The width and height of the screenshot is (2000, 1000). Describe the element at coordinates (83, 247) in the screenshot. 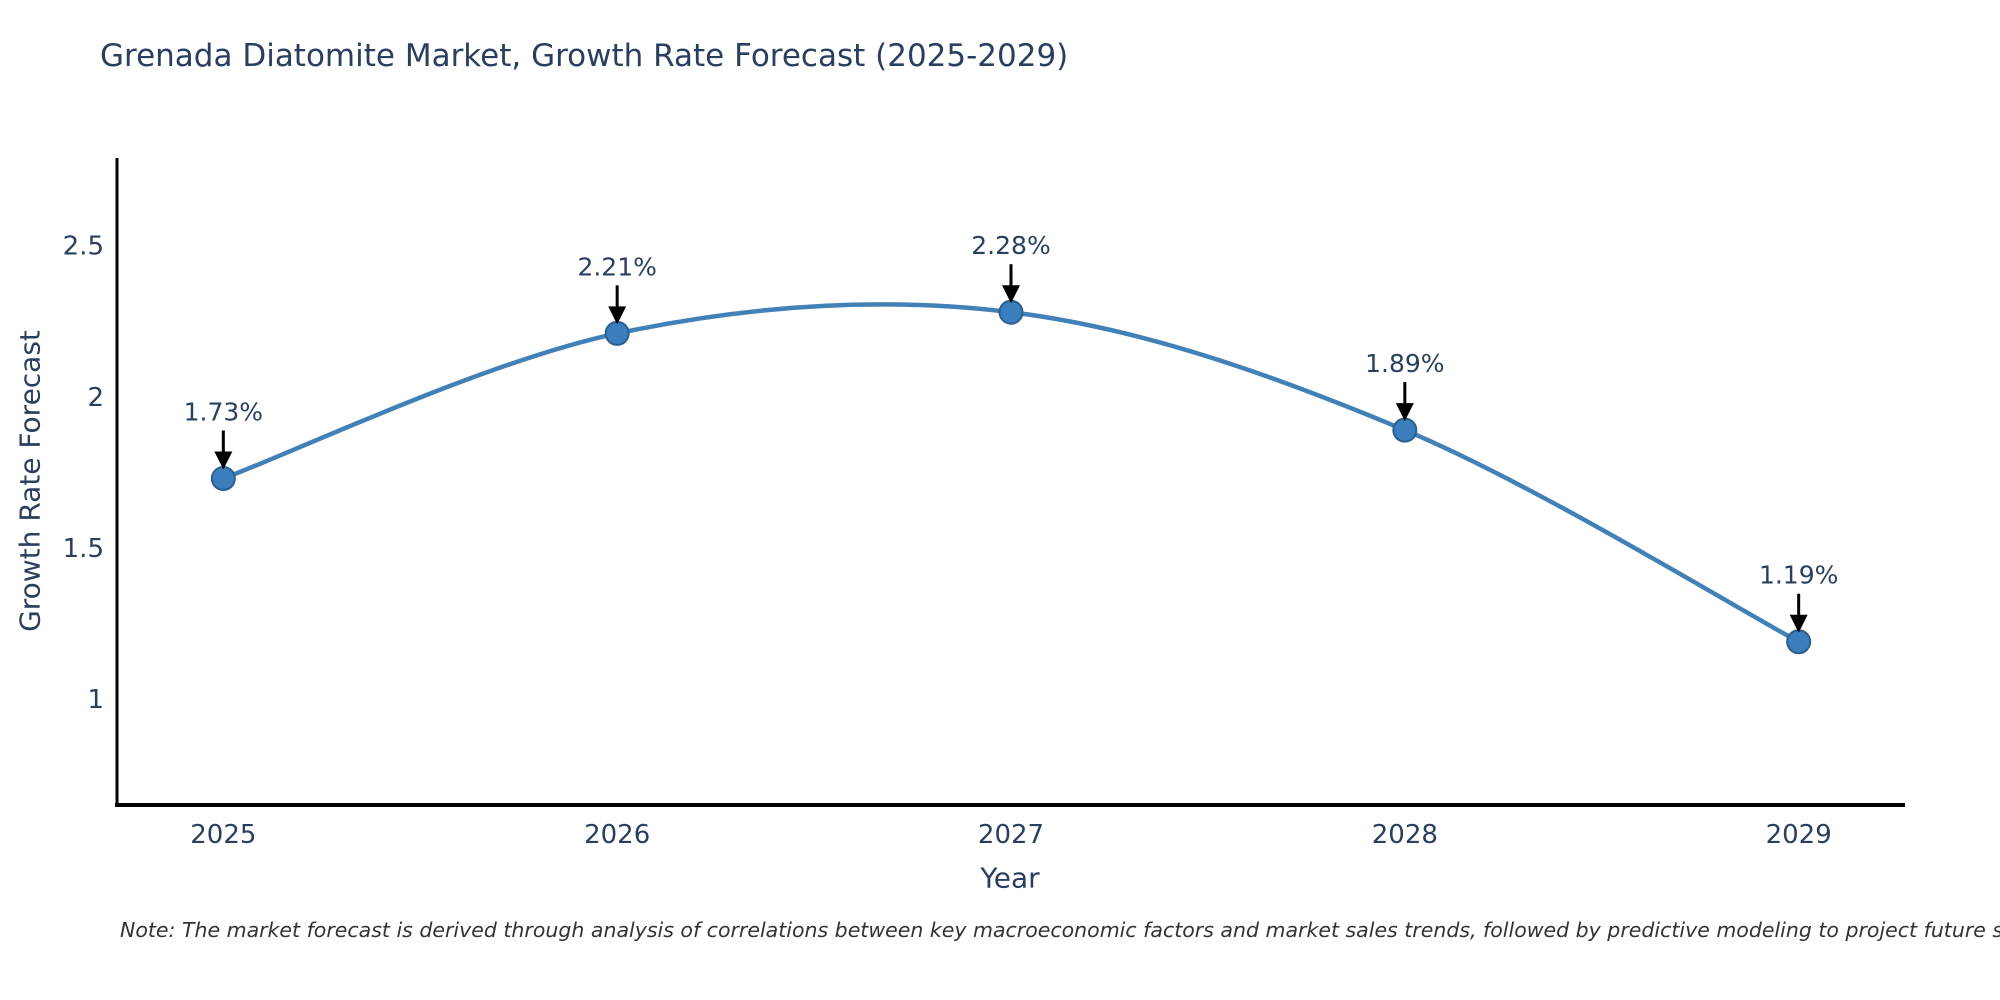

I see `y-tick-label: 2.5` at that location.